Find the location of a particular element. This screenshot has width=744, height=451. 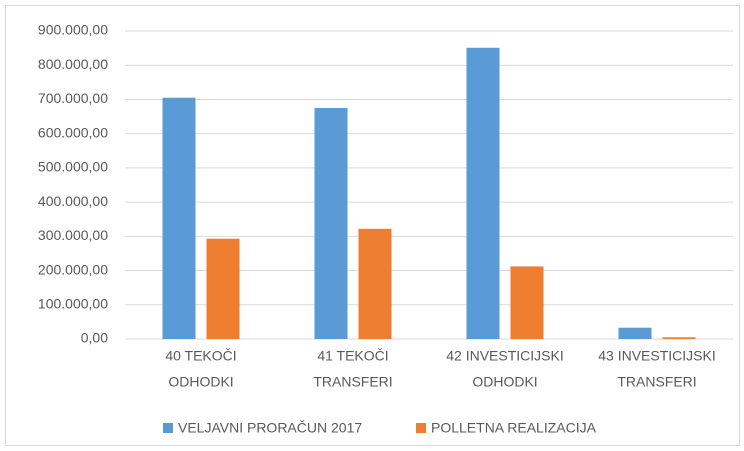

y-tick-label: 400.000,00 is located at coordinates (73, 201).